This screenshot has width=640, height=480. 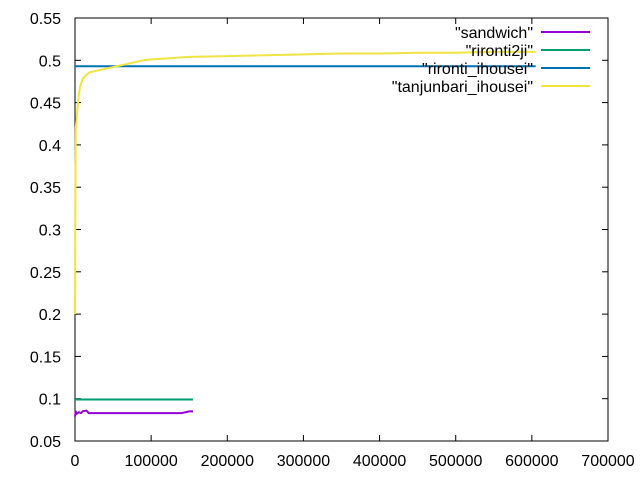 What do you see at coordinates (45, 19) in the screenshot?
I see `y-tick-label: 0.55` at bounding box center [45, 19].